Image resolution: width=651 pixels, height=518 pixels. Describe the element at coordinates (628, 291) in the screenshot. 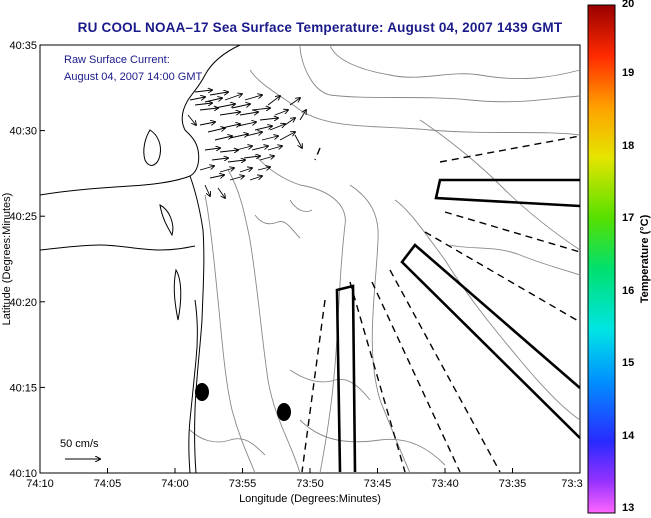

I see `colorbar-tick: 16` at that location.